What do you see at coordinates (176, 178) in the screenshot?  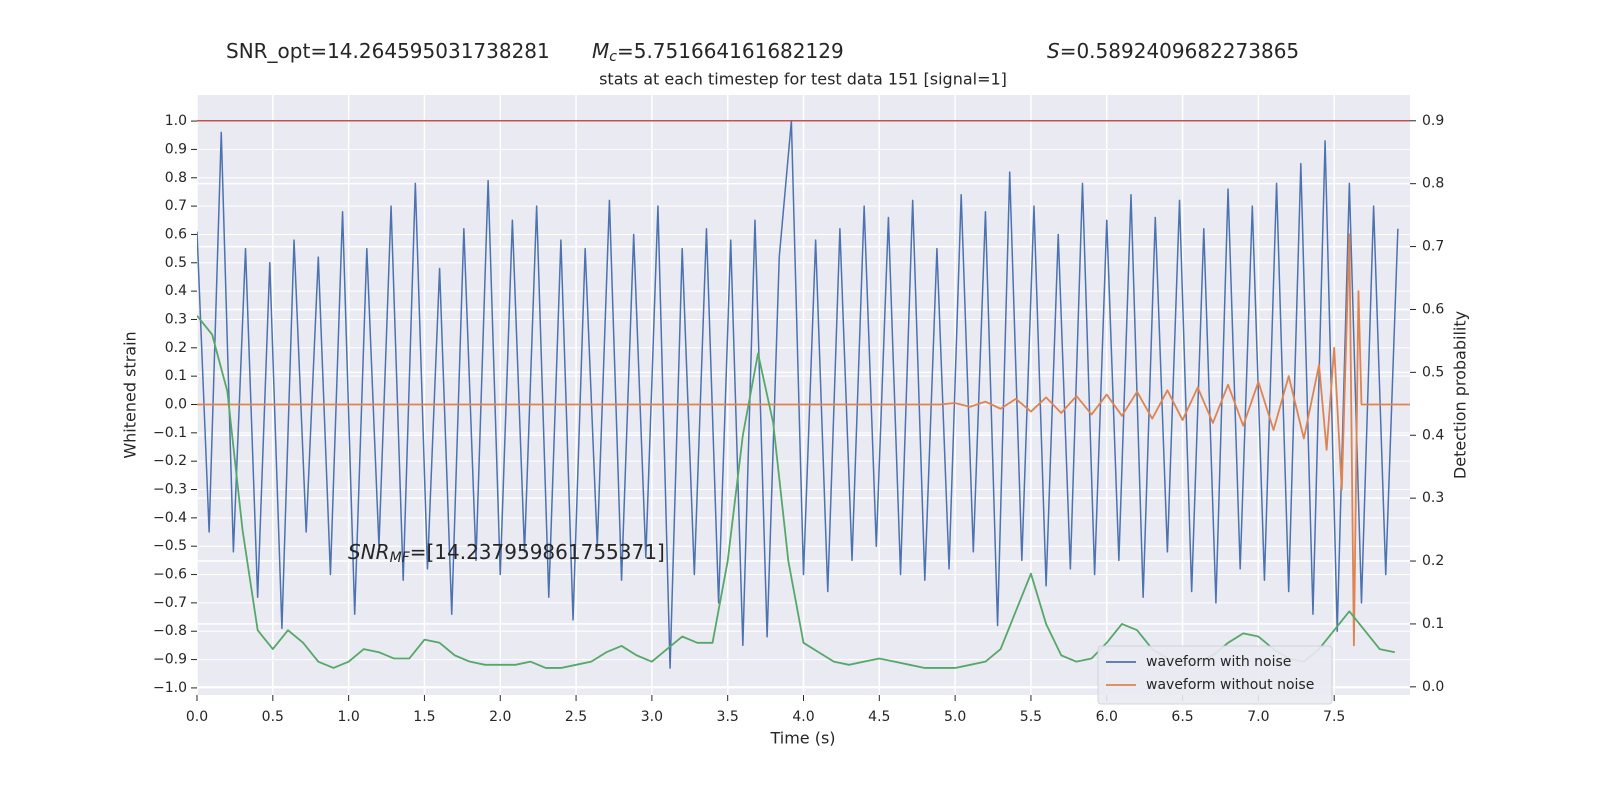 I see `y-tick-label: 0.8` at bounding box center [176, 178].